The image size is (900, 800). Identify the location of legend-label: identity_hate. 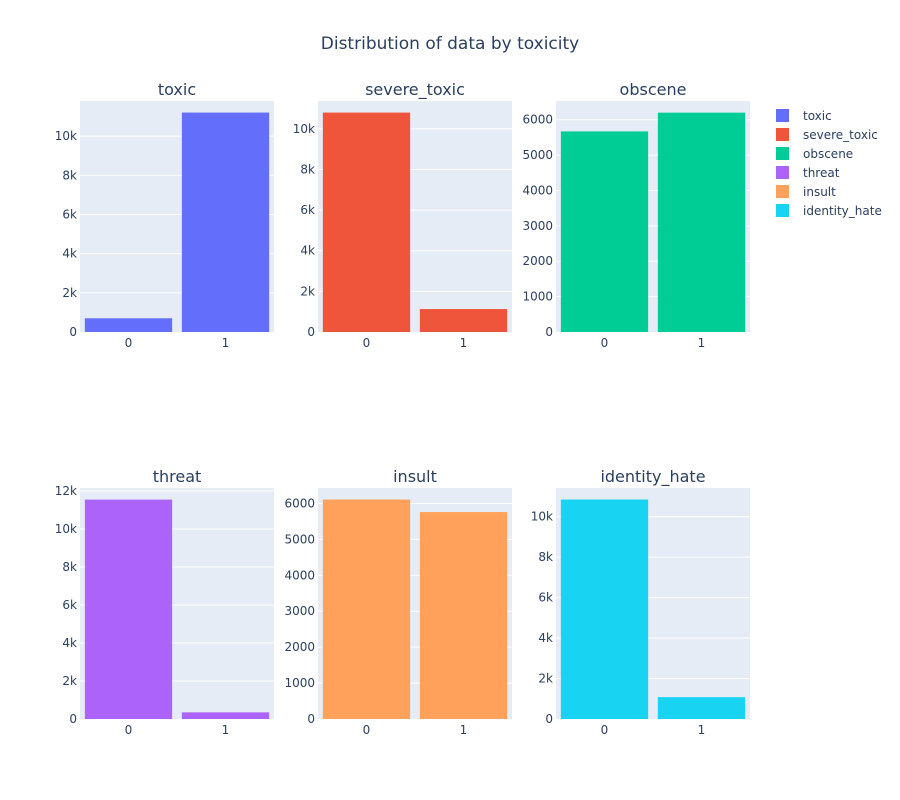
(842, 210).